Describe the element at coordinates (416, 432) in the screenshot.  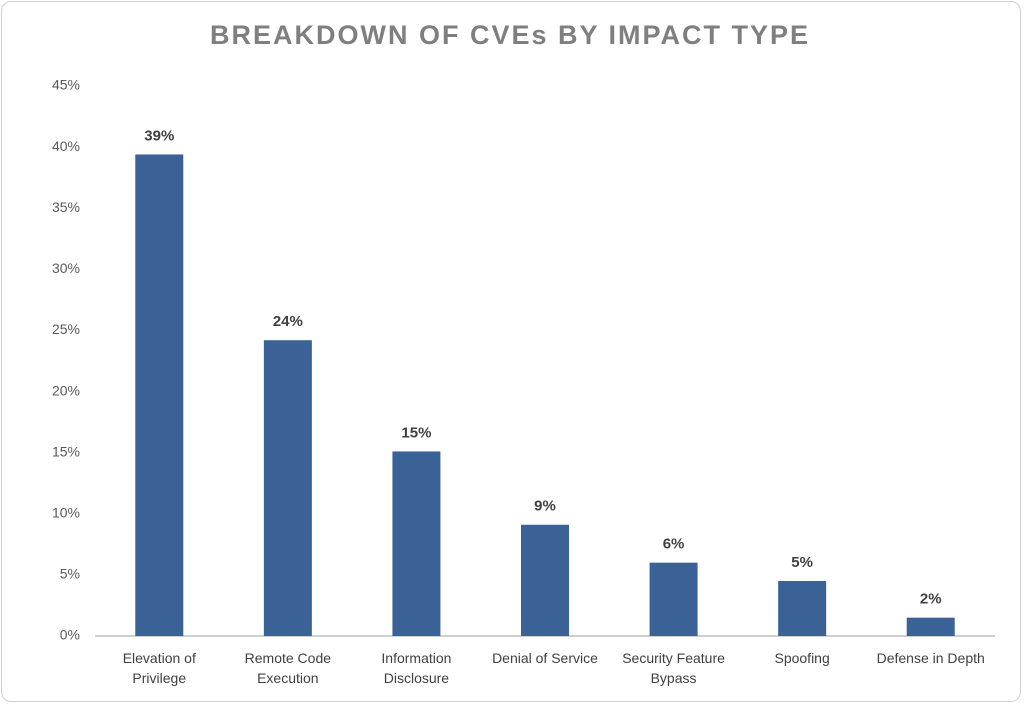
I see `data-label: 15%` at that location.